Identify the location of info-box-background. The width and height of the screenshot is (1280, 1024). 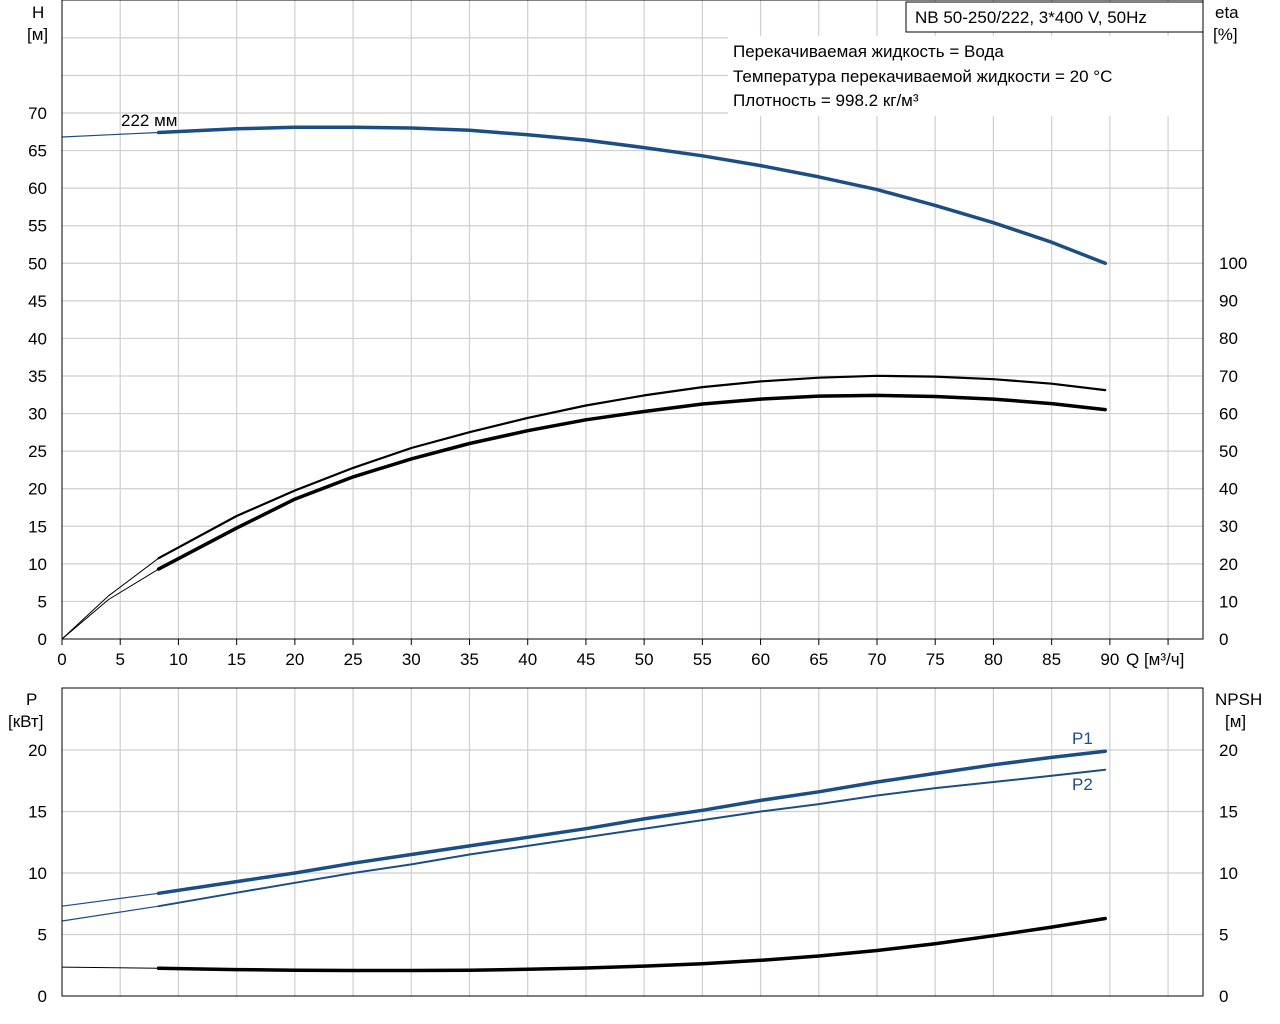
(966, 76).